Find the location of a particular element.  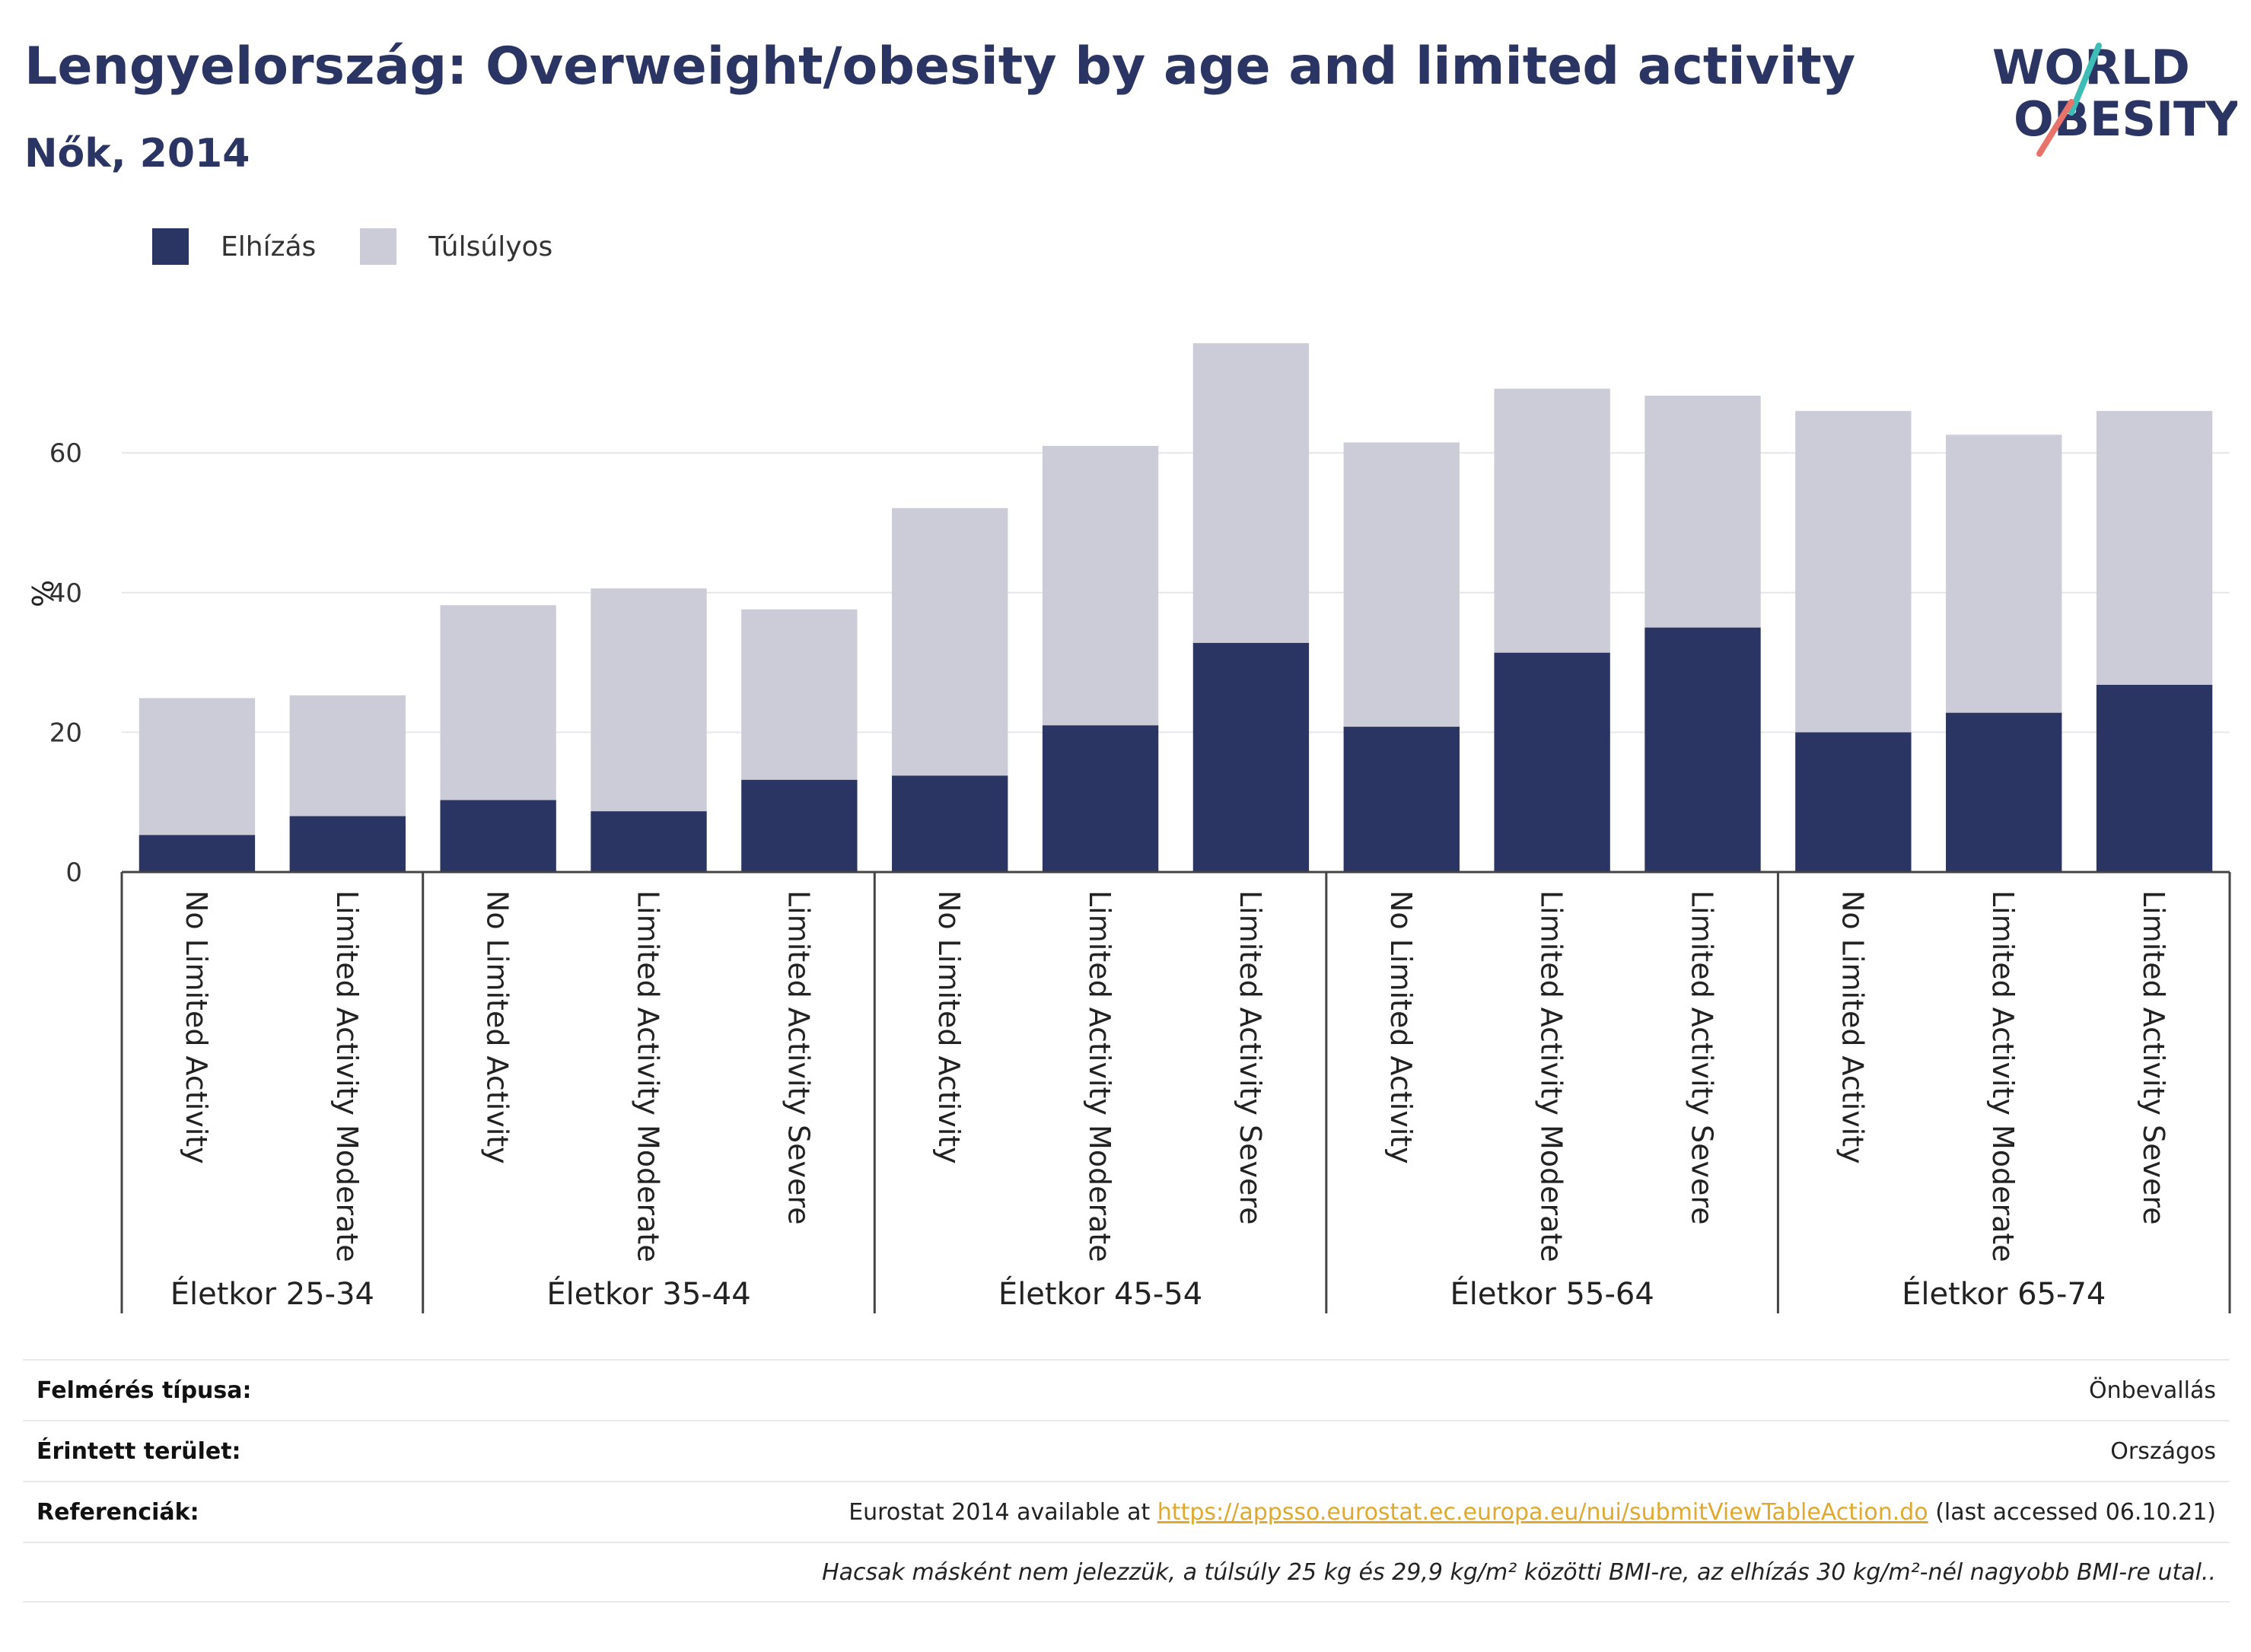

survey-type-label: Felmérés típusa: is located at coordinates (144, 1390).